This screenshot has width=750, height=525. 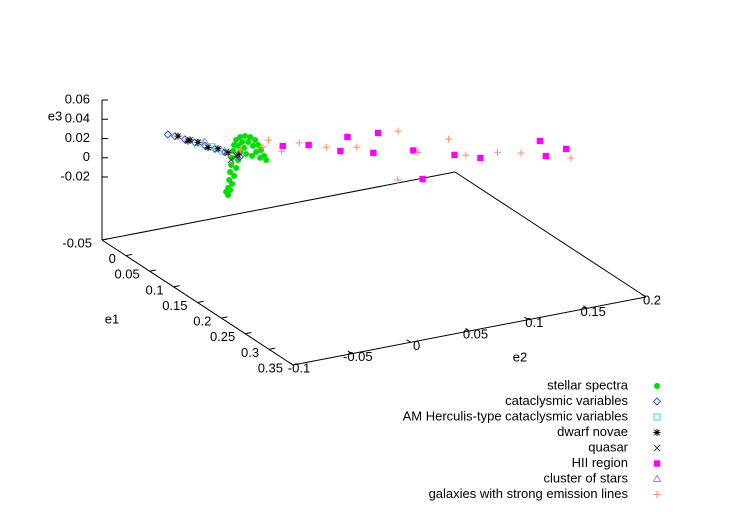 What do you see at coordinates (278, 206) in the screenshot?
I see `axis-line` at bounding box center [278, 206].